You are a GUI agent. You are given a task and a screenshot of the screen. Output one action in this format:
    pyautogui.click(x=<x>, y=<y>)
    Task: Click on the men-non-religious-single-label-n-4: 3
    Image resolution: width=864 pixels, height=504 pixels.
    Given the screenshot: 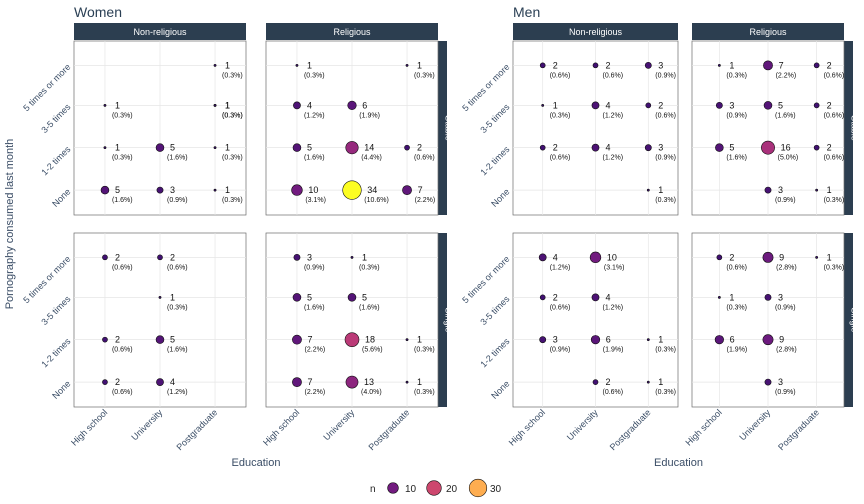 What is the action you would take?
    pyautogui.click(x=555, y=340)
    